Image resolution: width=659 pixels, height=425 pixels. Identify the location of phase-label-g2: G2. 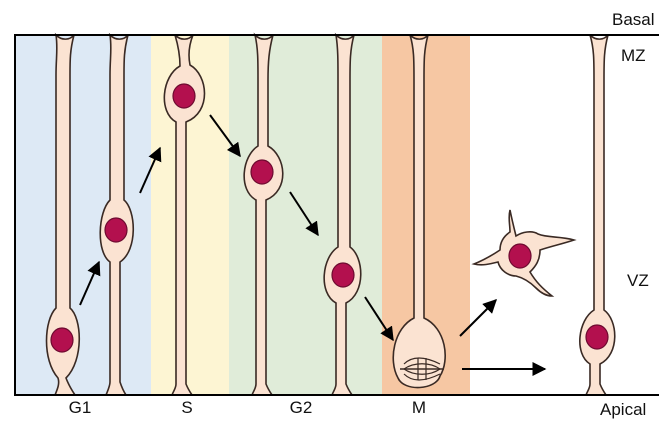
(301, 407).